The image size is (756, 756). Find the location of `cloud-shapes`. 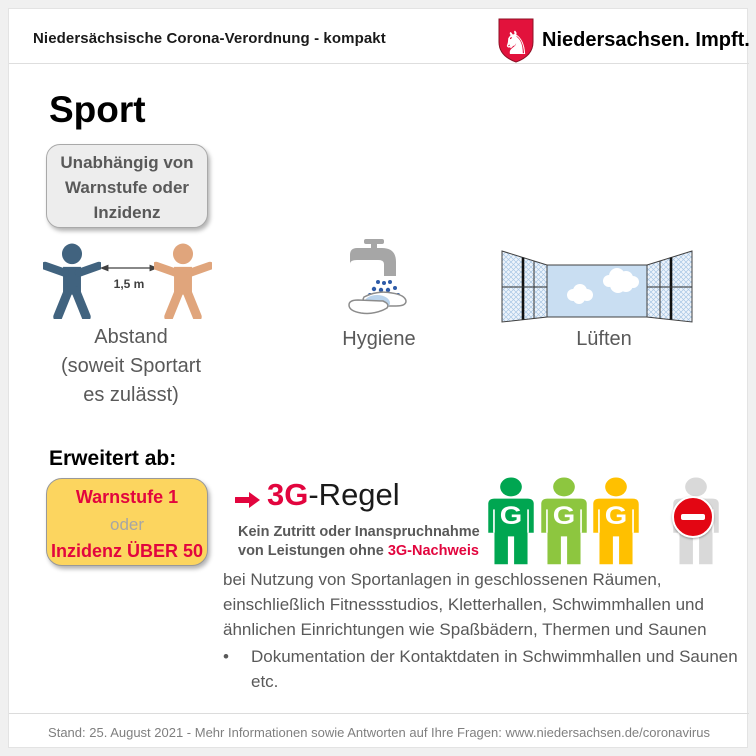

cloud-shapes is located at coordinates (603, 286).